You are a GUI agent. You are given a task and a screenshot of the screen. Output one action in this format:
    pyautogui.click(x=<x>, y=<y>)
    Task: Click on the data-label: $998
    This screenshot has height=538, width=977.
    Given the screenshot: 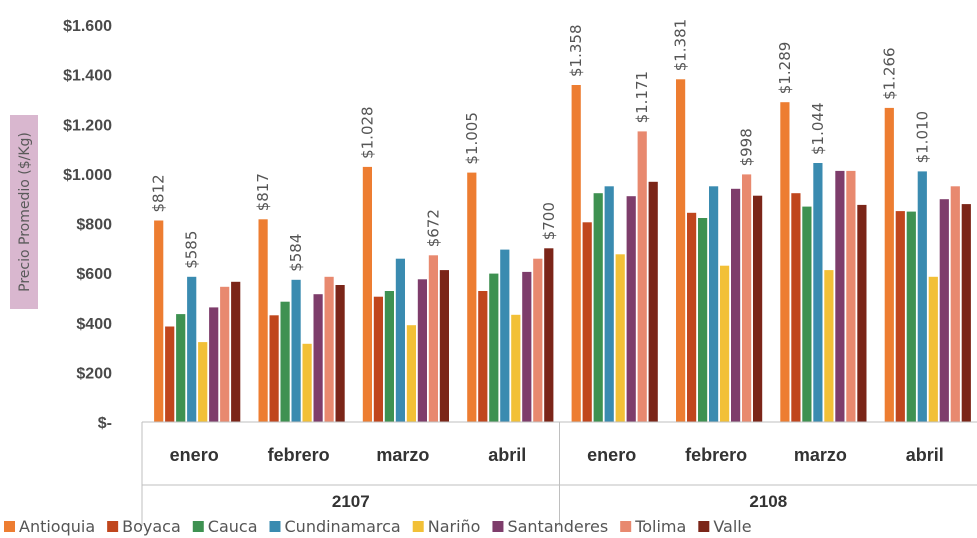 What is the action you would take?
    pyautogui.click(x=747, y=147)
    